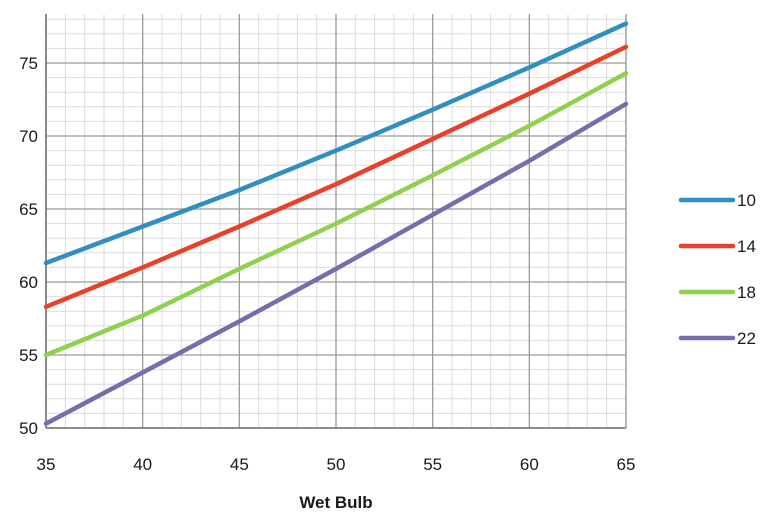 The height and width of the screenshot is (512, 768). I want to click on legend: 10 14 18 22, so click(717, 269).